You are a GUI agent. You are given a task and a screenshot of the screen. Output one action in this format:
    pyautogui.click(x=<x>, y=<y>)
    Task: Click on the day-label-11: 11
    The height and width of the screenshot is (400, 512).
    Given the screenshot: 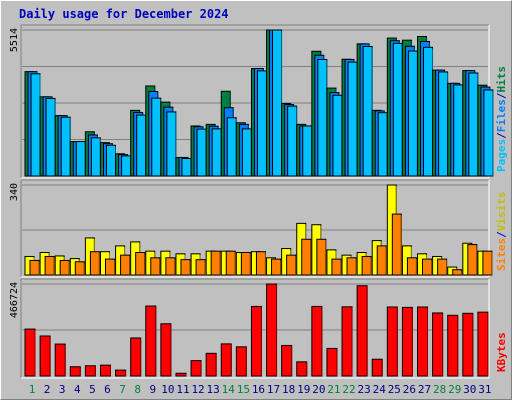 What is the action you would take?
    pyautogui.click(x=182, y=389)
    